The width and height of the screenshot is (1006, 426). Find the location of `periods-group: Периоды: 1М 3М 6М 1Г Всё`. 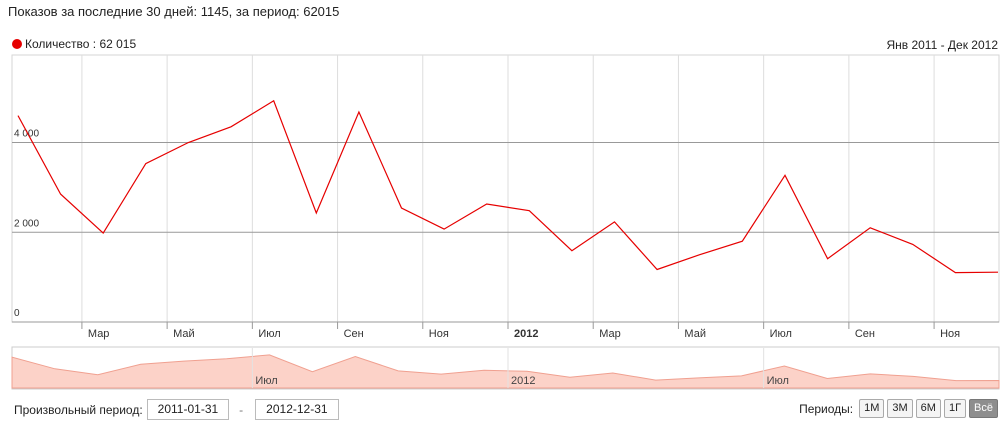

periods-group: Периоды: 1М 3М 6М 1Г Всё is located at coordinates (898, 408).